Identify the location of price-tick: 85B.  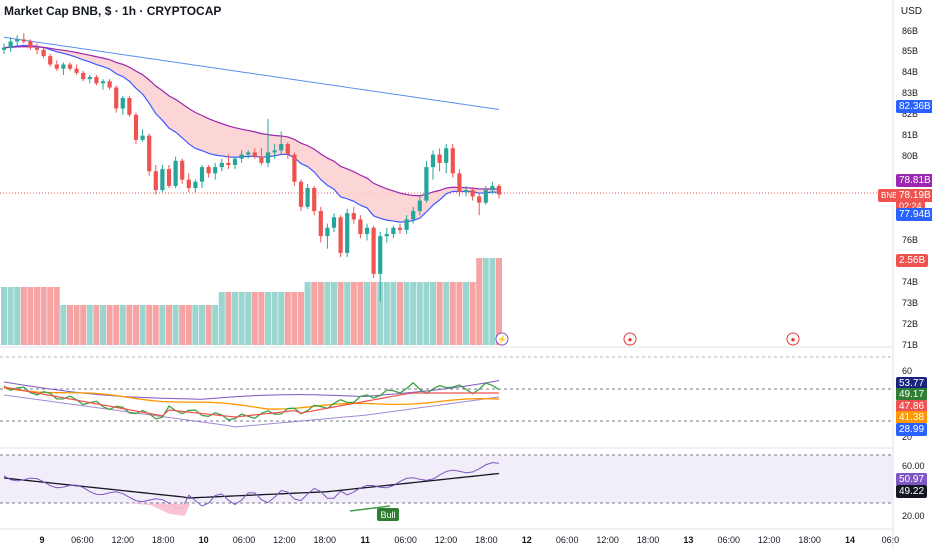
(910, 51).